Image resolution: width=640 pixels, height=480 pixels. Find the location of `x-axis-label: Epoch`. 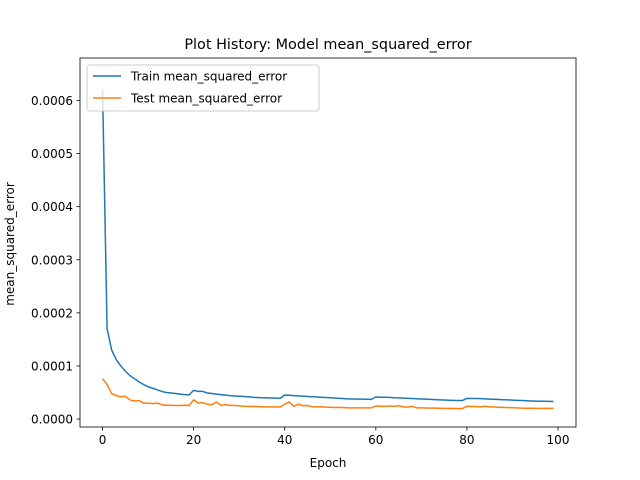

x-axis-label: Epoch is located at coordinates (328, 463).